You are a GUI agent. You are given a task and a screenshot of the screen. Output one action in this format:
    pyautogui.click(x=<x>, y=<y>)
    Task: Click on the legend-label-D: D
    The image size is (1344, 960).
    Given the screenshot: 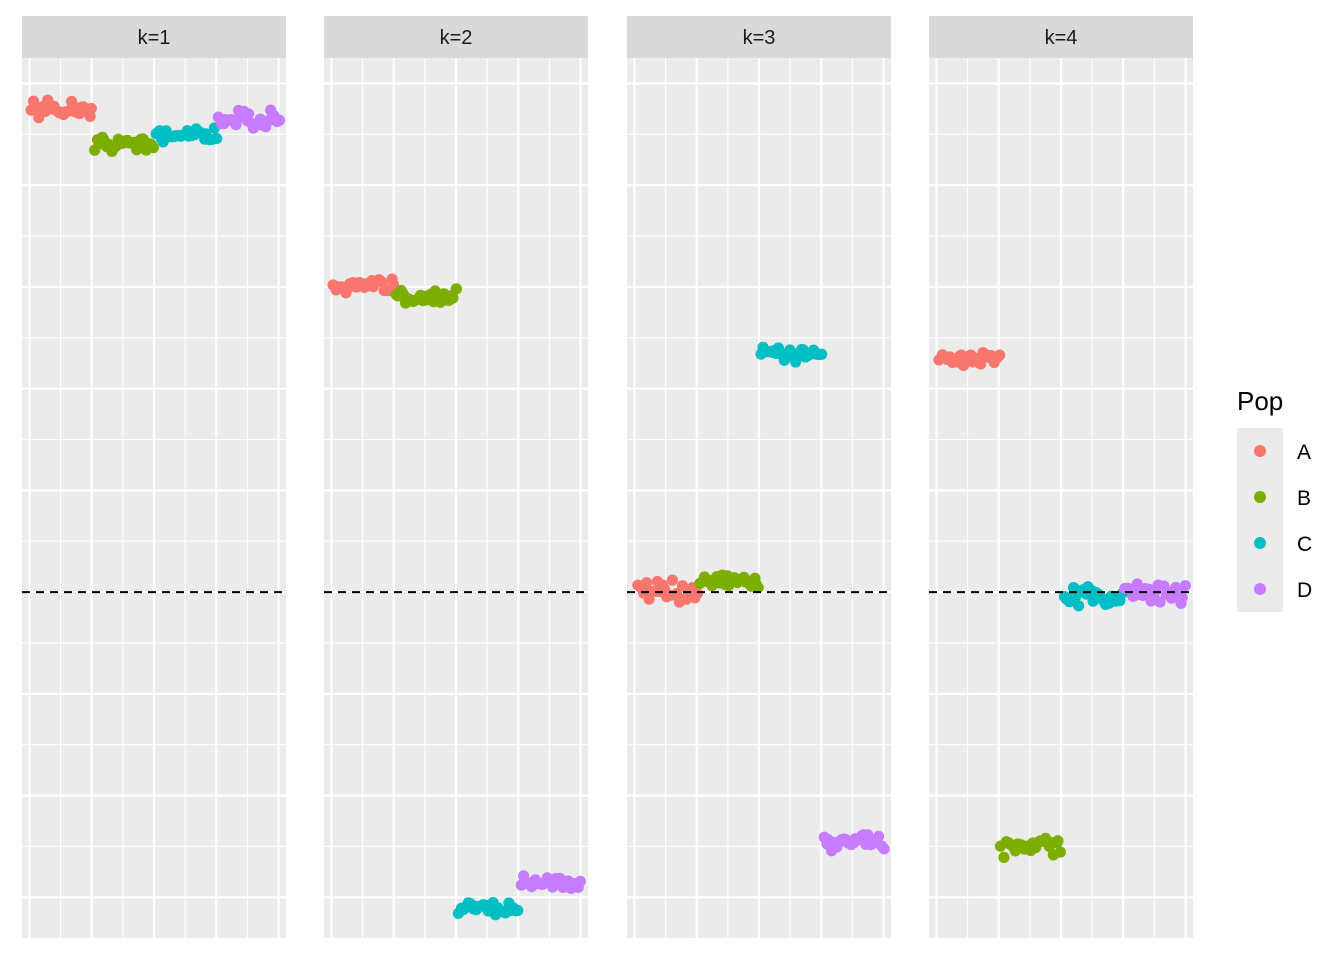 What is the action you would take?
    pyautogui.click(x=1304, y=590)
    